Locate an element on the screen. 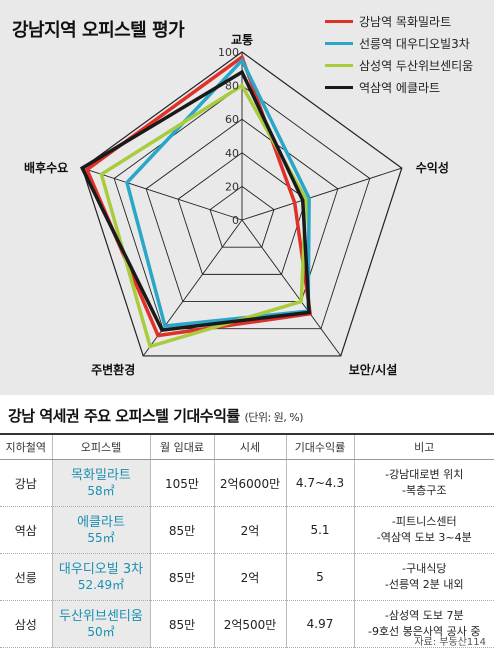  note-line: -선릉역 2분 내외 is located at coordinates (424, 584).